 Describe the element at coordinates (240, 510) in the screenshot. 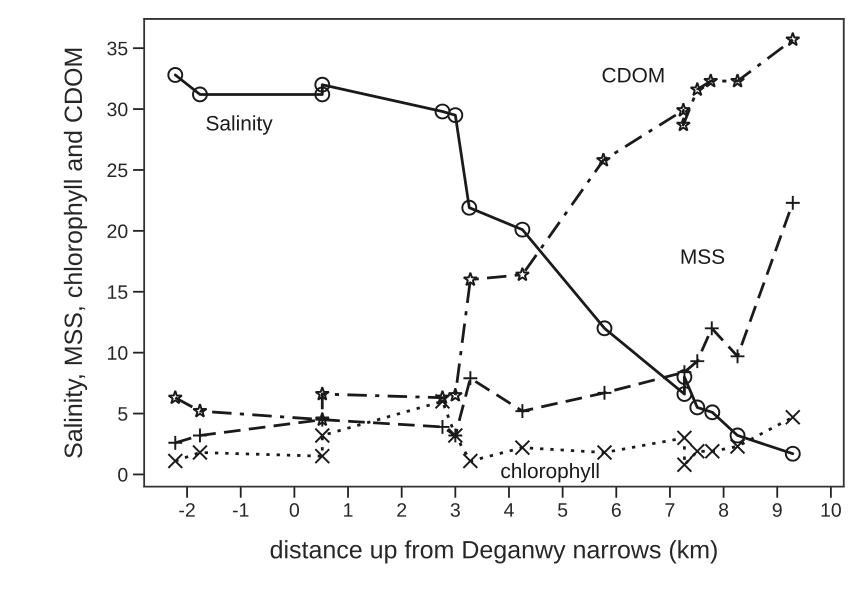

I see `x-tick-label: -1` at that location.